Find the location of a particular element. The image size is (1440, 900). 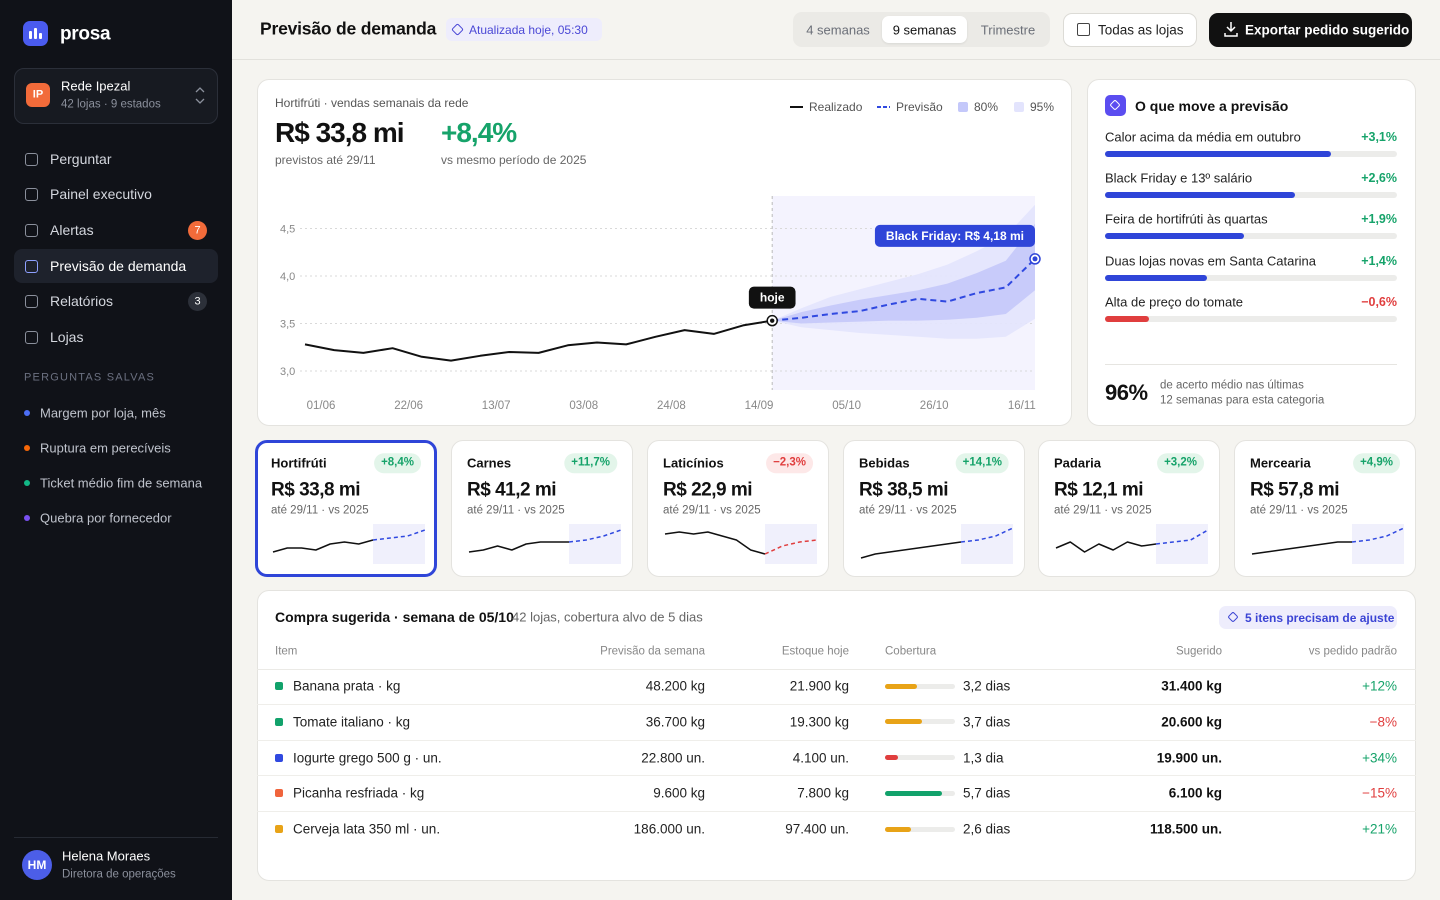

card-change: −2,3% is located at coordinates (789, 463).